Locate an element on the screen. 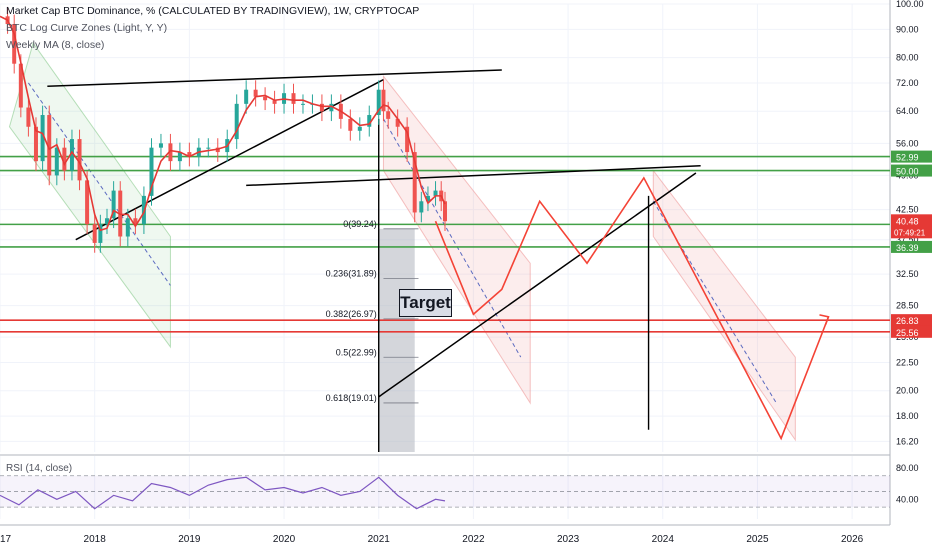  last-price-tag is located at coordinates (911, 226).